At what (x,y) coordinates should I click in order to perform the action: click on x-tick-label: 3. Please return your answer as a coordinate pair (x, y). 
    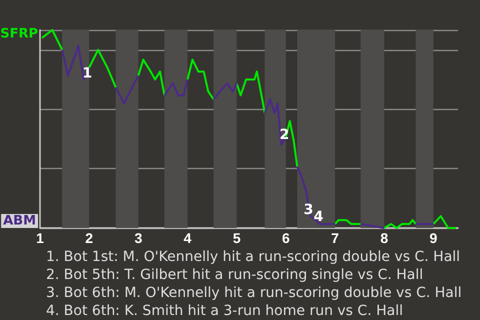
    Looking at the image, I should click on (138, 238).